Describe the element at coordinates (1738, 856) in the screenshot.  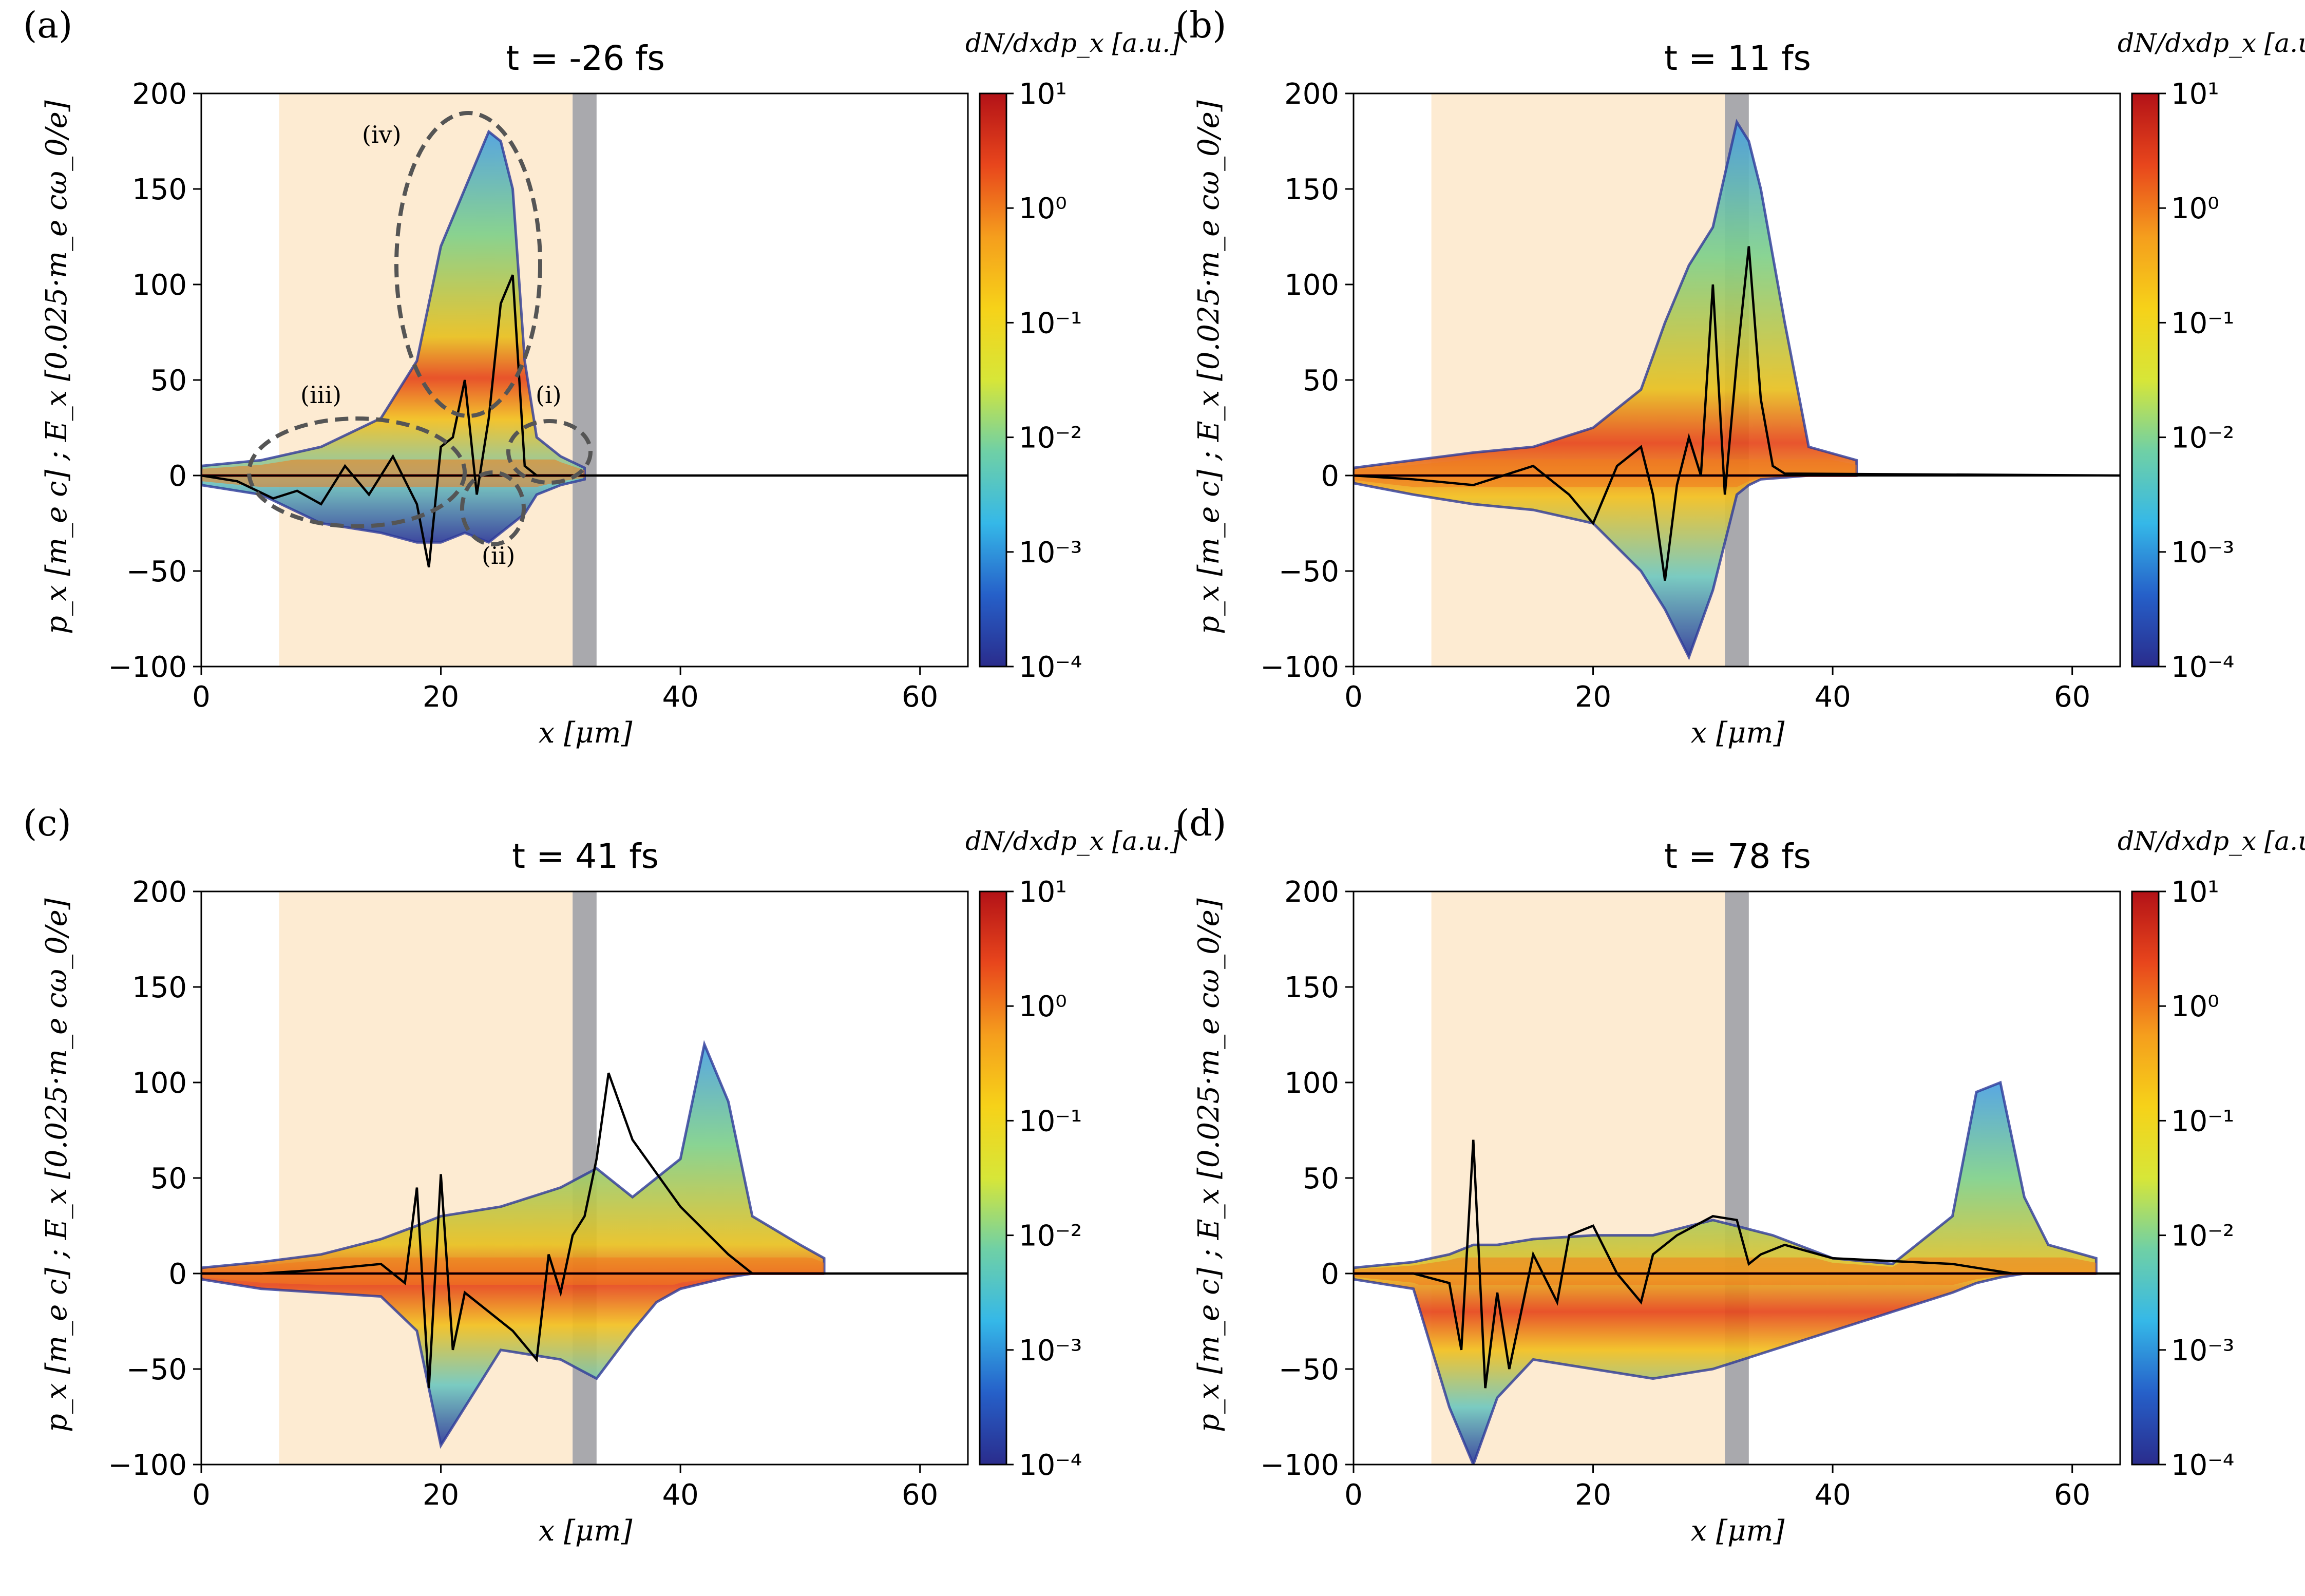
I see `chart-title: t = 78 fs` at that location.